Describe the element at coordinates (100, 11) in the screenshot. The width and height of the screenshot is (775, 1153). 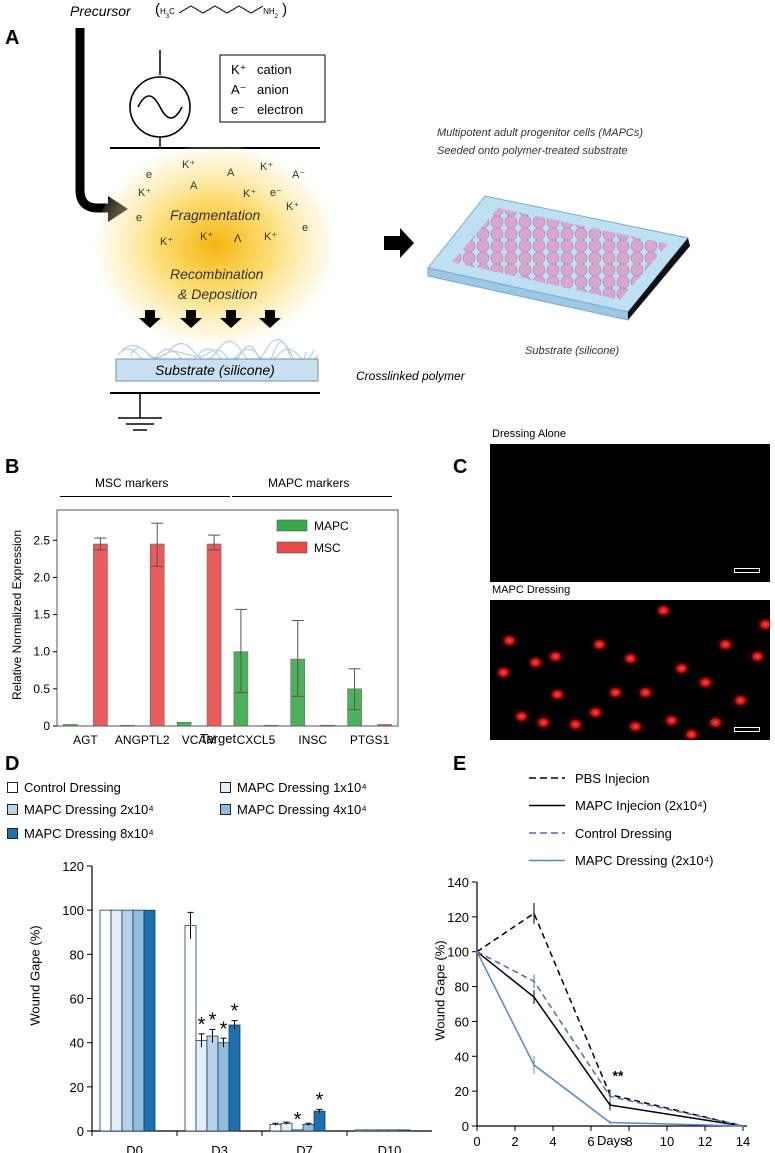
I see `precursor-label: Precursor` at that location.